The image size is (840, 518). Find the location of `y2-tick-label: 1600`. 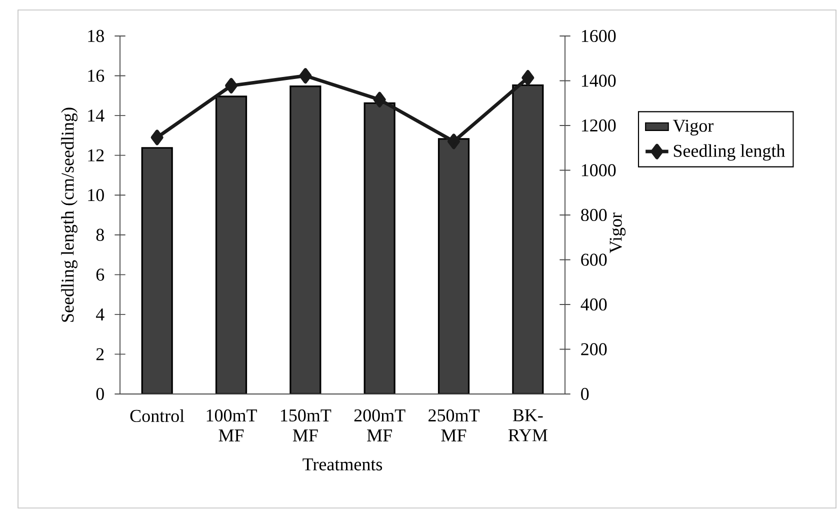

y2-tick-label: 1600 is located at coordinates (599, 36).